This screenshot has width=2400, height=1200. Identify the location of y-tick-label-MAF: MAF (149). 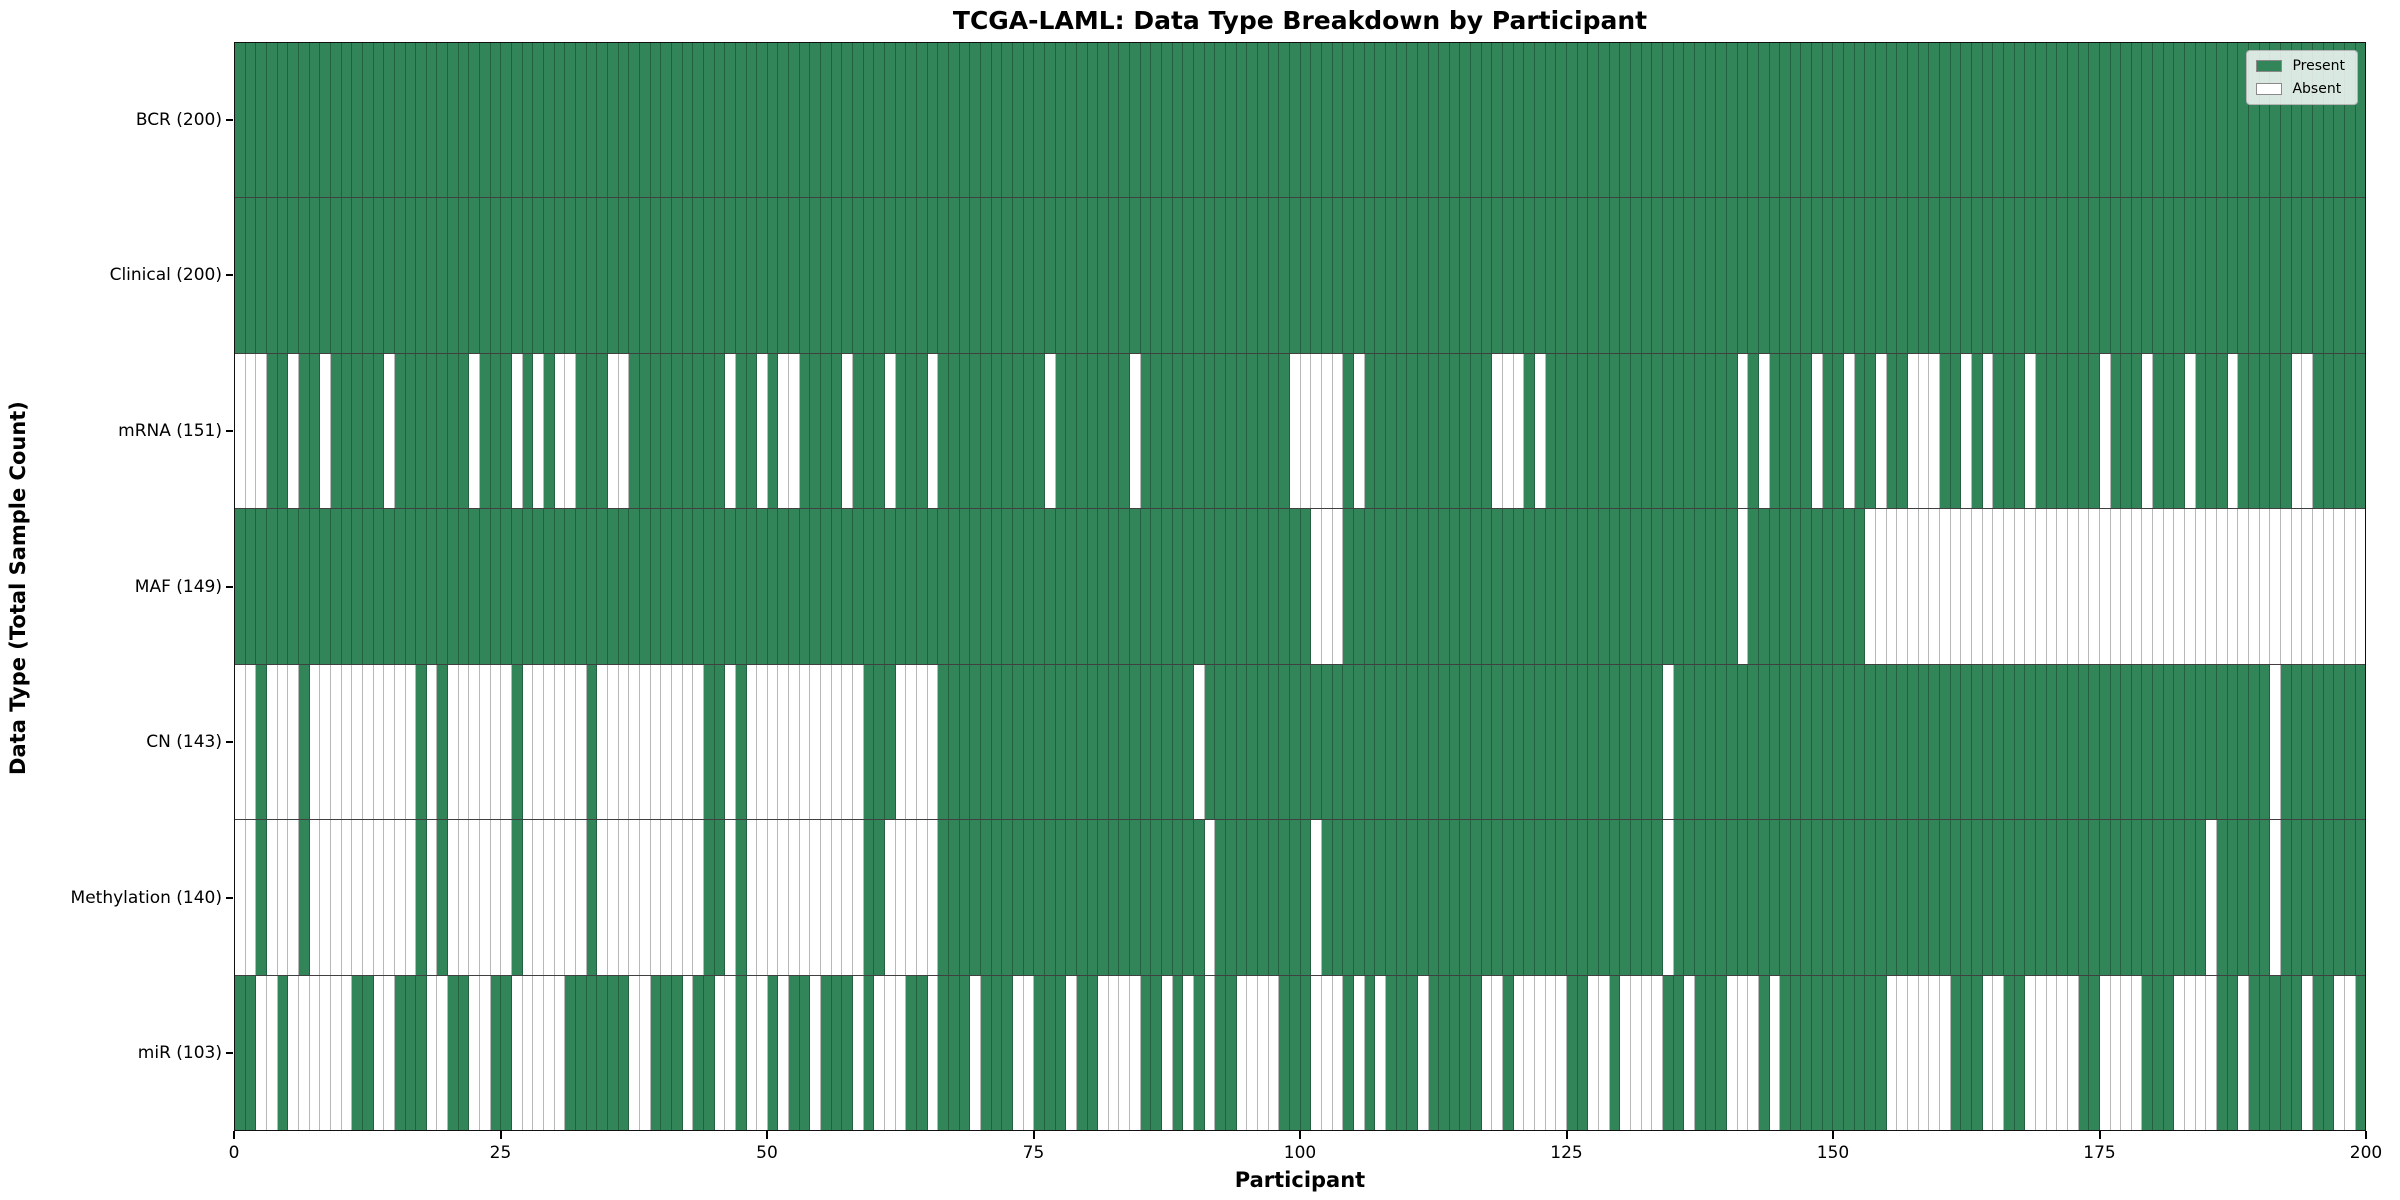
(178, 586).